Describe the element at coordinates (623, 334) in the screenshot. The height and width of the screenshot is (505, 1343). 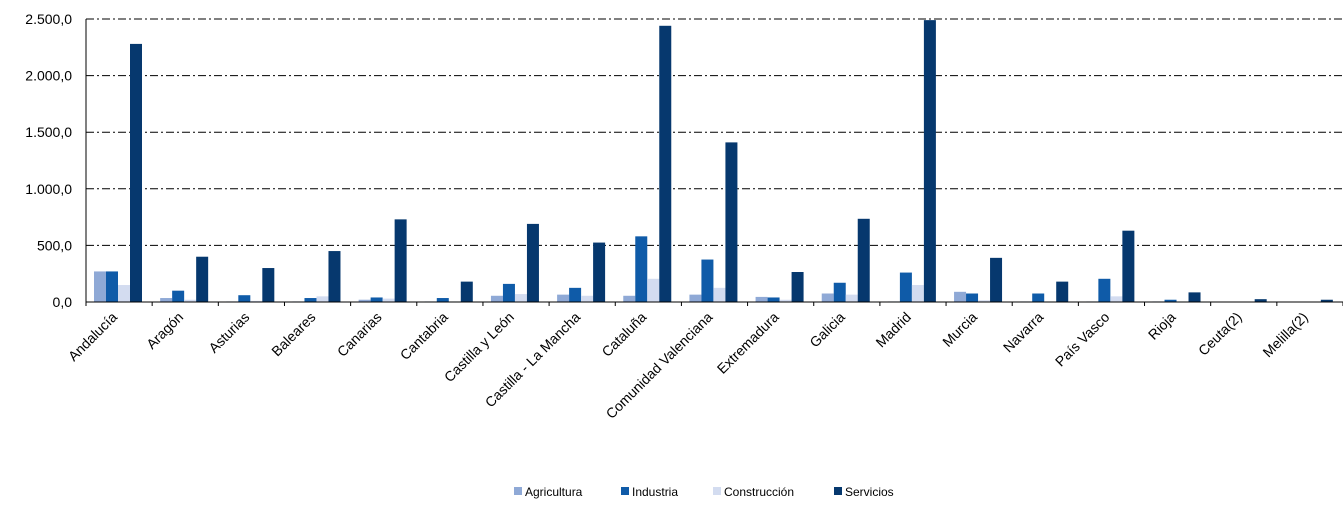
I see `x-category-label: Cataluña` at that location.